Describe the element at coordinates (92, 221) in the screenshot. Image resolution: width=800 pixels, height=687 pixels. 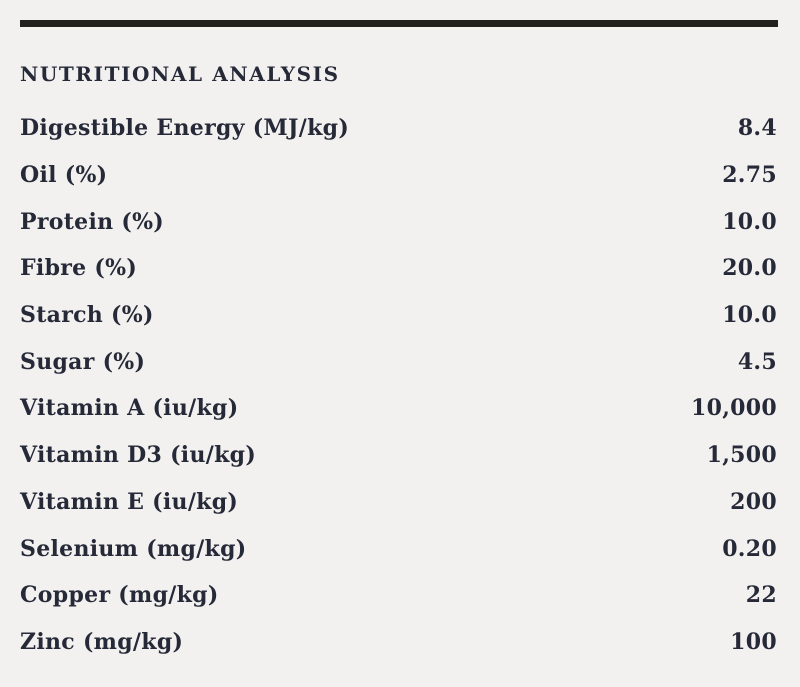
I see `nutrient-label: Protein (%)` at that location.